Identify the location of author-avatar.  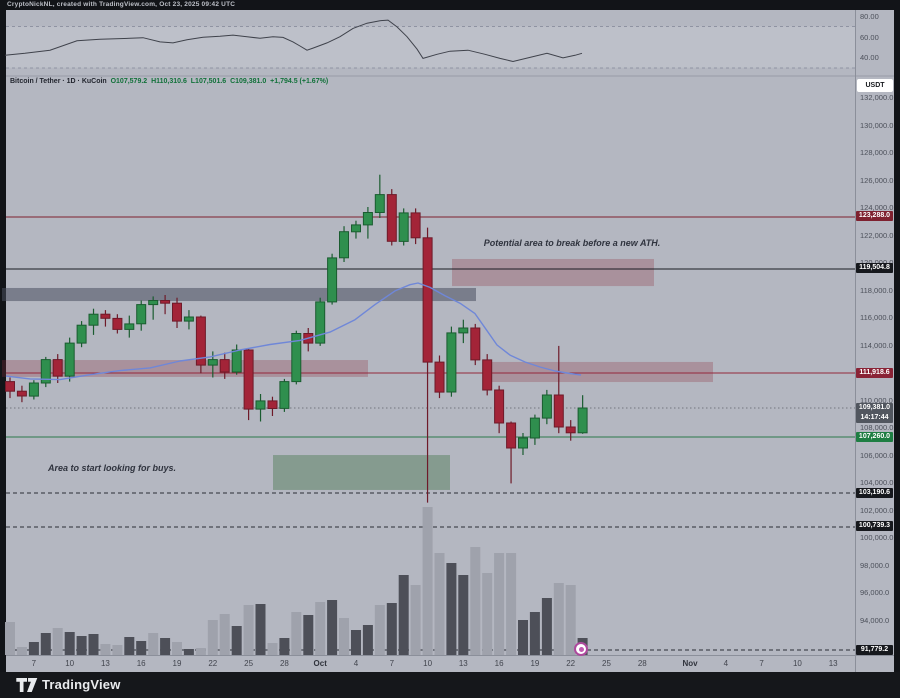
(581, 649).